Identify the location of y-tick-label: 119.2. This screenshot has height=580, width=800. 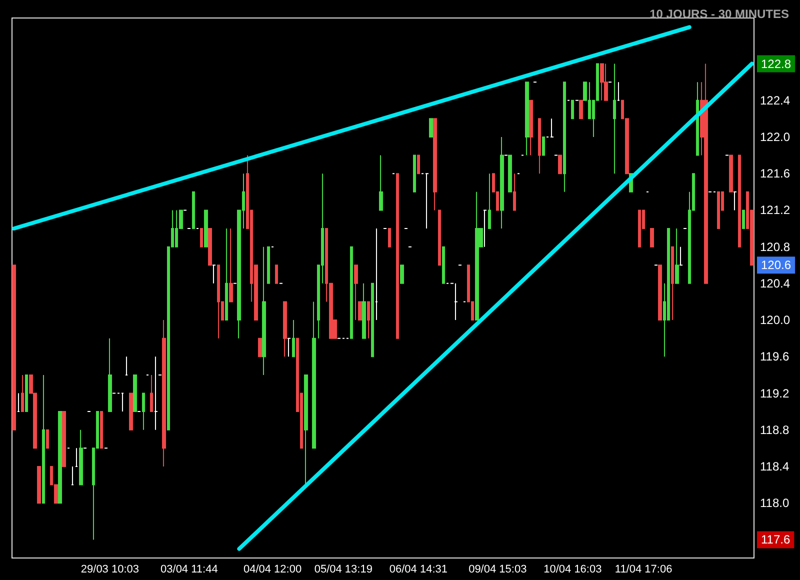
(775, 393).